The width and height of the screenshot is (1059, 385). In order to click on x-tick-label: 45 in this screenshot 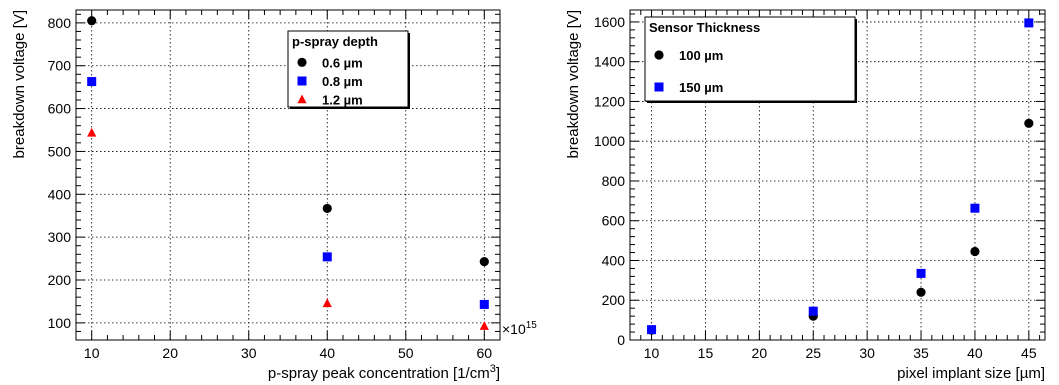, I will do `click(1029, 353)`.